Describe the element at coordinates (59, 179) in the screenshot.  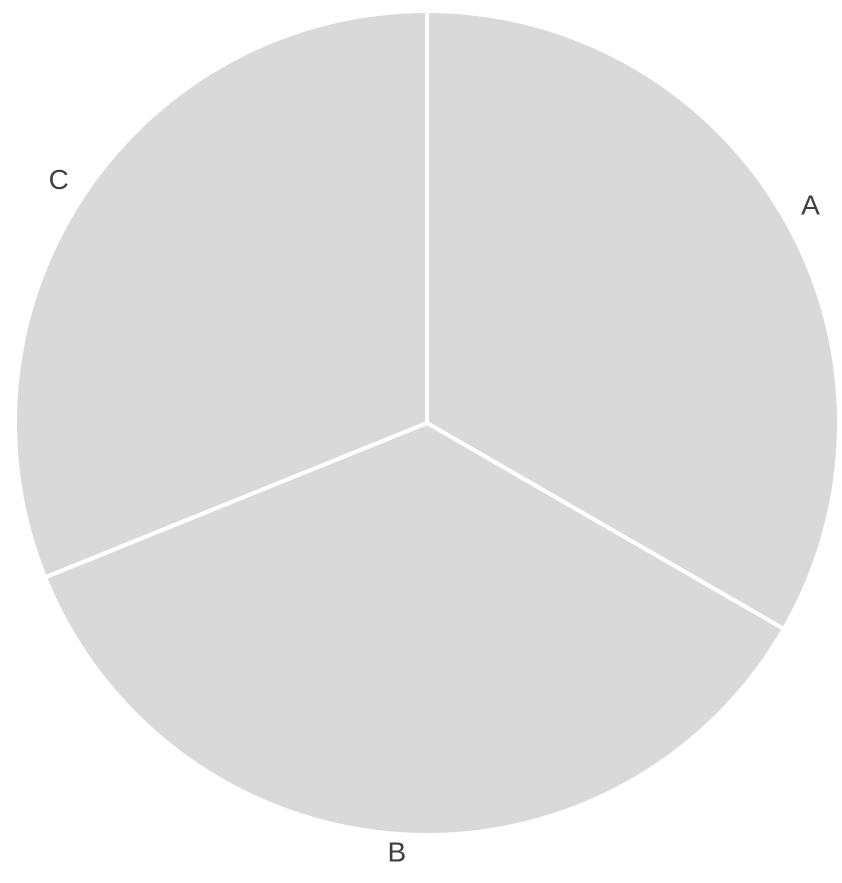
I see `pie-label-c: C` at that location.